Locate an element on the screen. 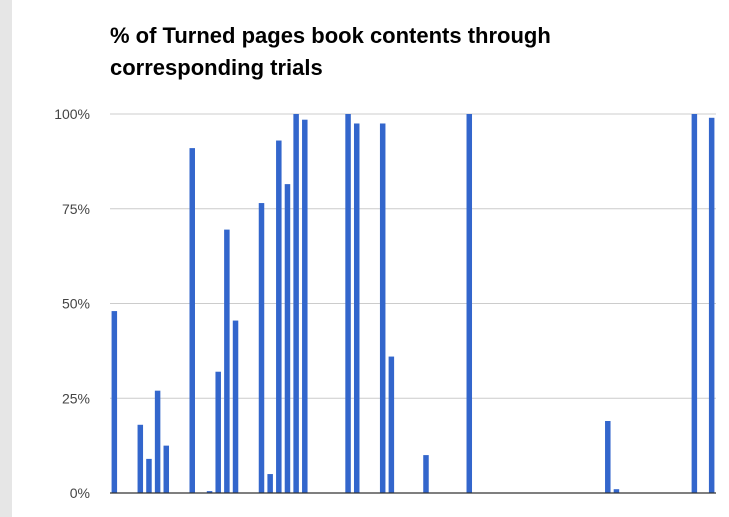 Image resolution: width=729 pixels, height=517 pixels. y-tick-label: 75% is located at coordinates (76, 209).